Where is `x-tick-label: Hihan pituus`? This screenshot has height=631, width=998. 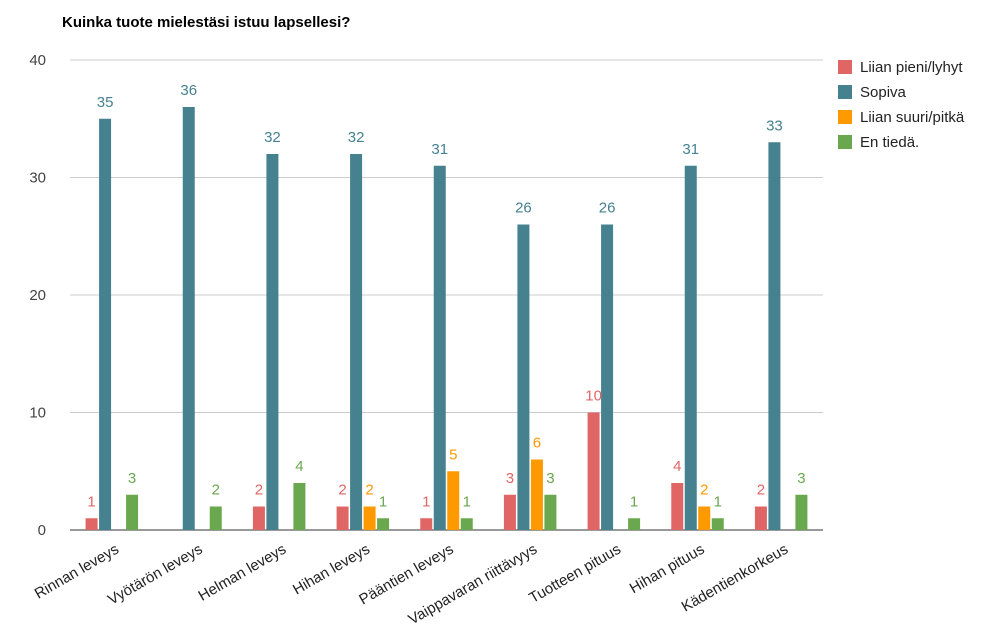
x-tick-label: Hihan pituus is located at coordinates (667, 569).